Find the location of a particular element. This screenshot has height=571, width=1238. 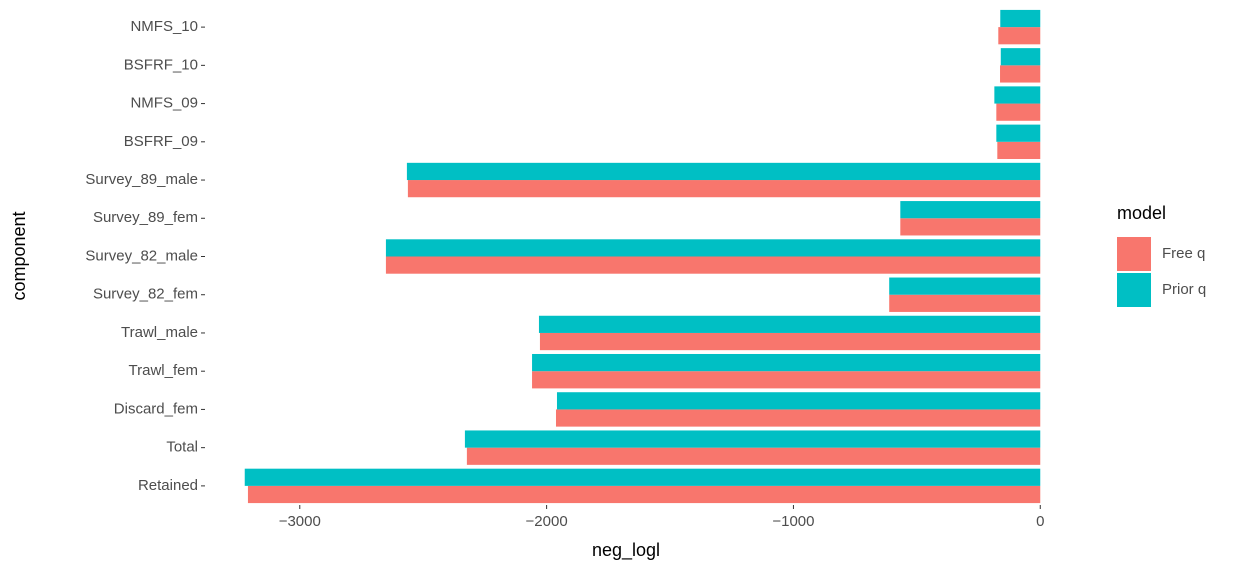

legend-label: Prior q is located at coordinates (1184, 289).